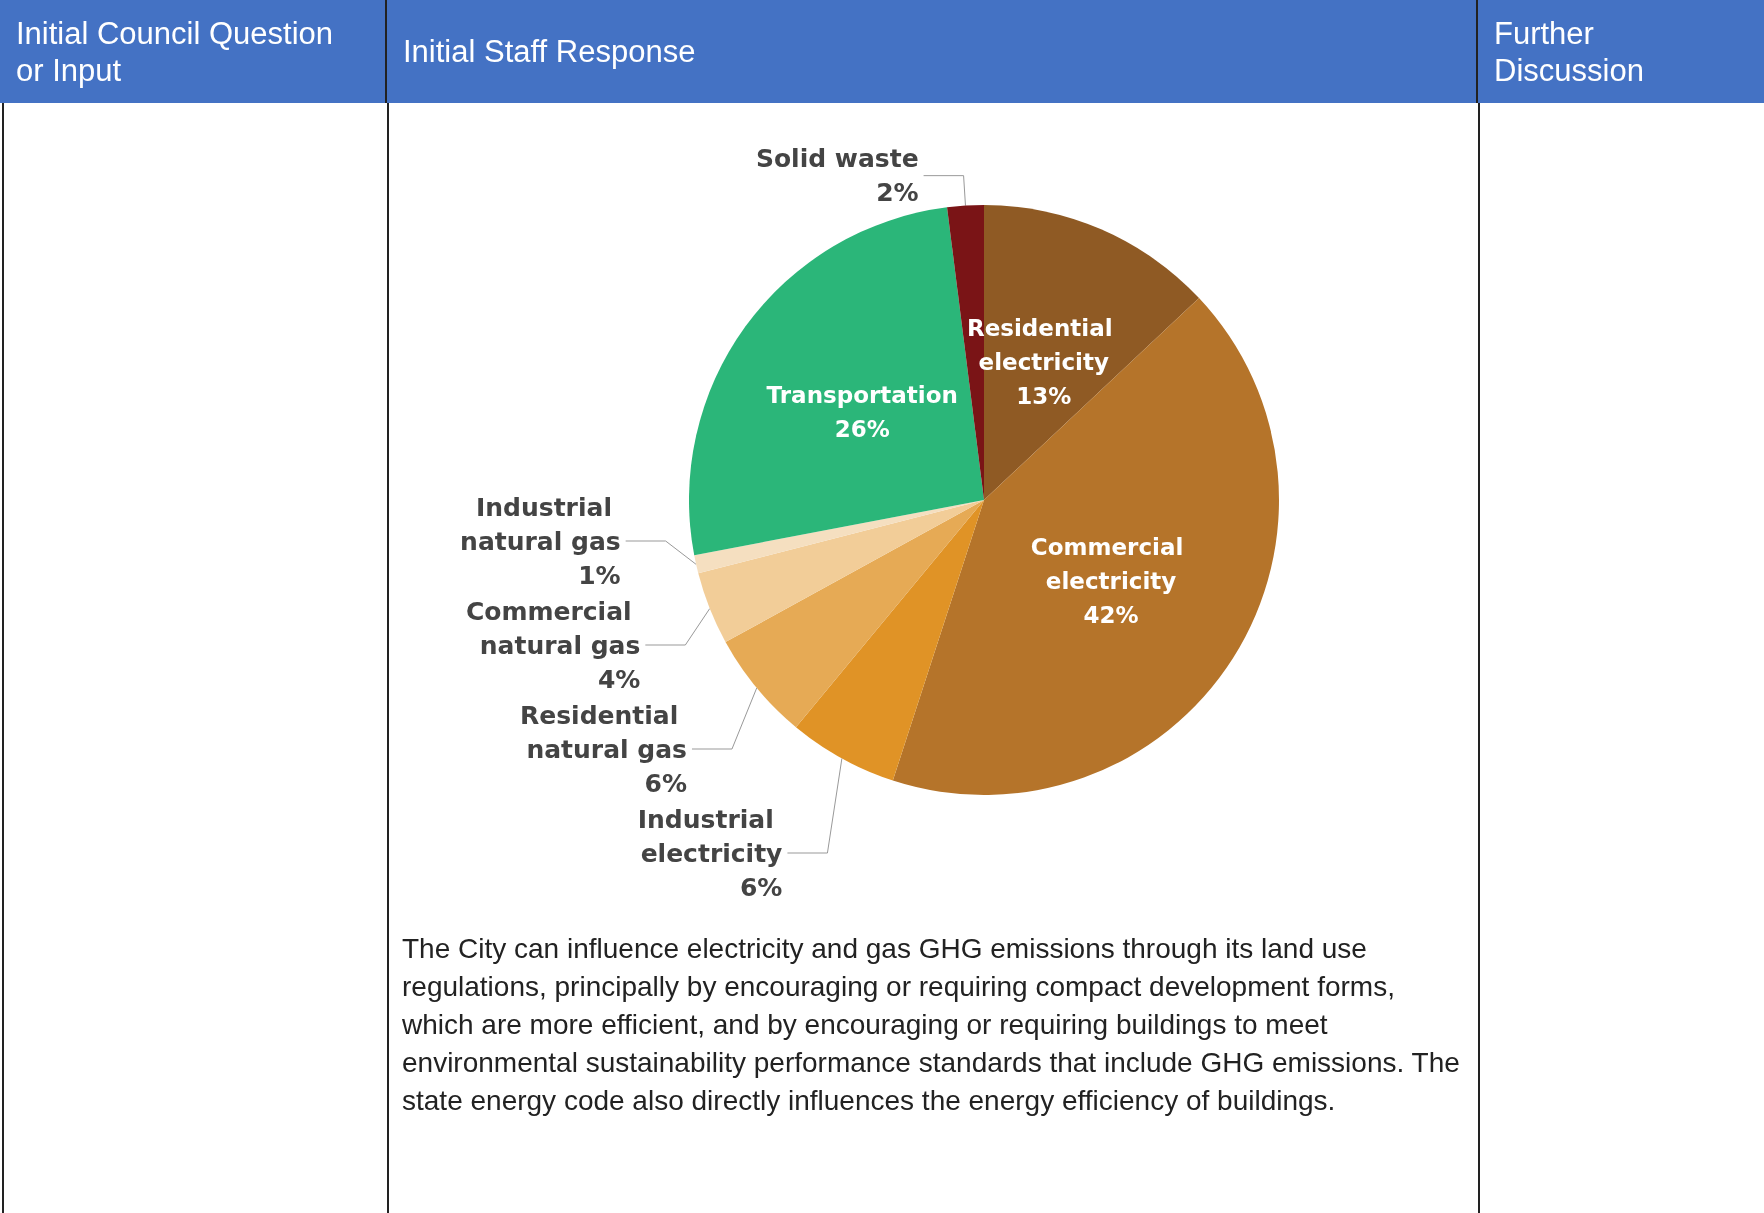 Image resolution: width=1764 pixels, height=1213 pixels. Describe the element at coordinates (553, 628) in the screenshot. I see `slice-label: Commercial natural gas` at that location.